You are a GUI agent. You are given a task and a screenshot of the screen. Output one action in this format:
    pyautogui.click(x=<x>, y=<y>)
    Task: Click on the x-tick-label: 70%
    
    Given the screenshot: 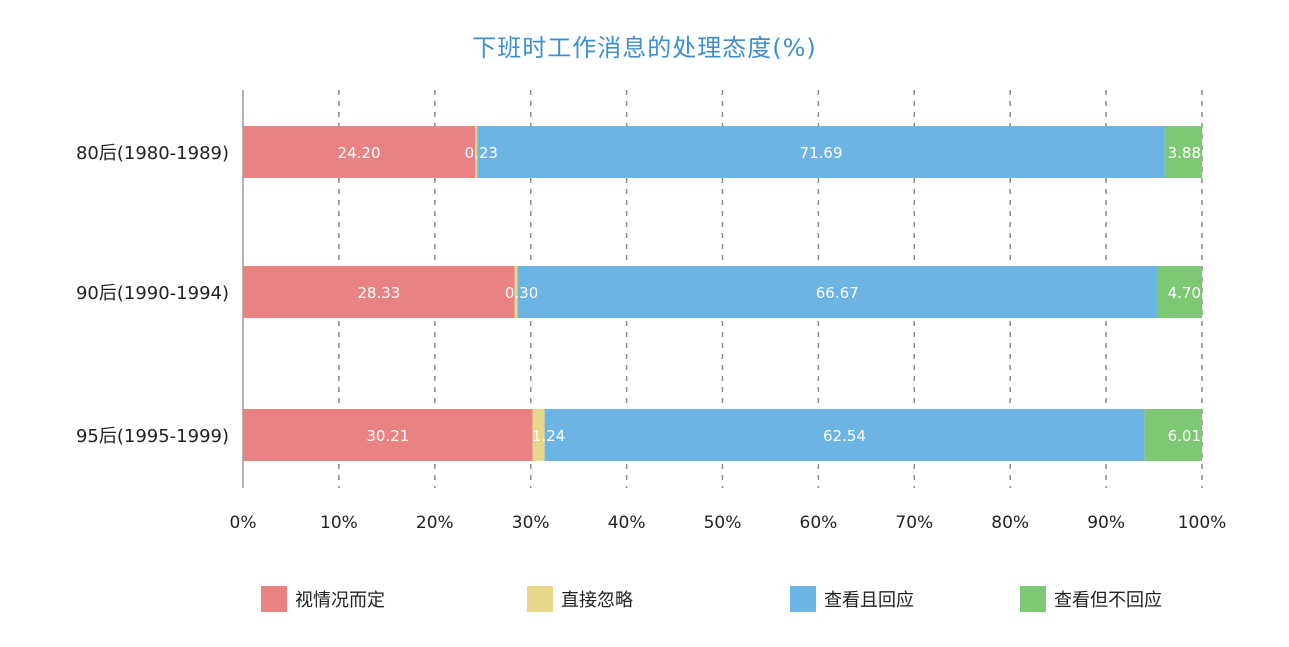 What is the action you would take?
    pyautogui.click(x=914, y=523)
    